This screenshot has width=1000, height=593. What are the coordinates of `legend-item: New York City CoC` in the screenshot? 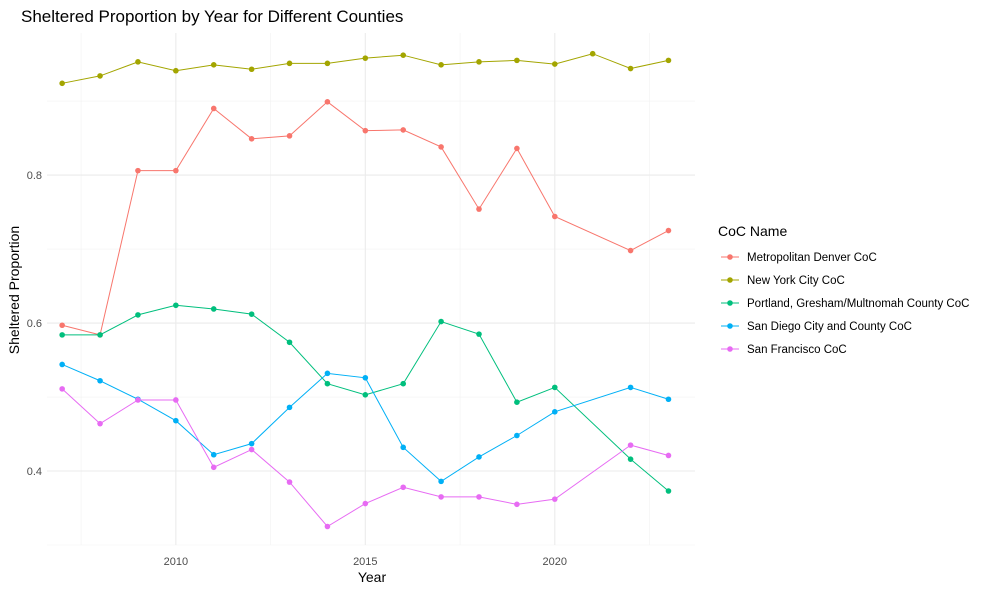 It's located at (783, 281).